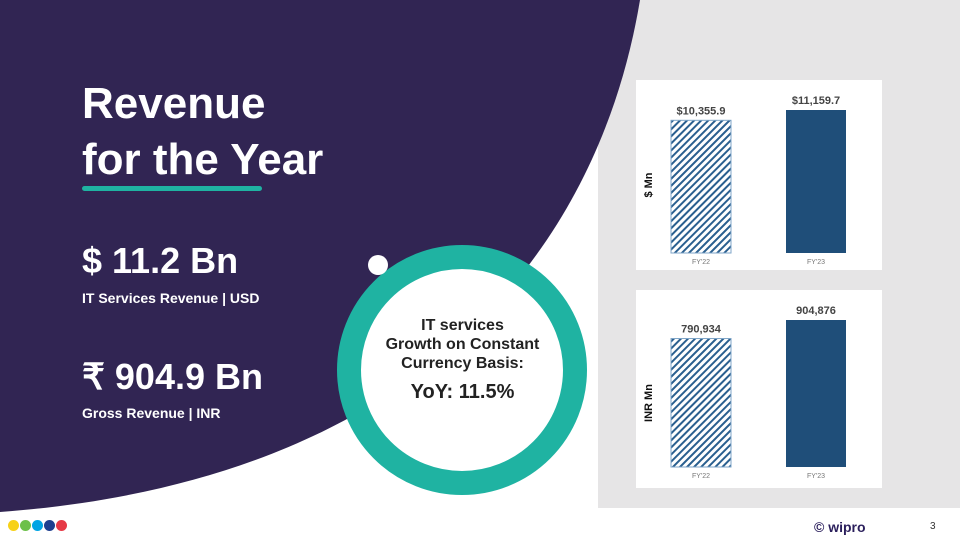 The height and width of the screenshot is (539, 960). What do you see at coordinates (816, 311) in the screenshot?
I see `data-label: 904,876` at bounding box center [816, 311].